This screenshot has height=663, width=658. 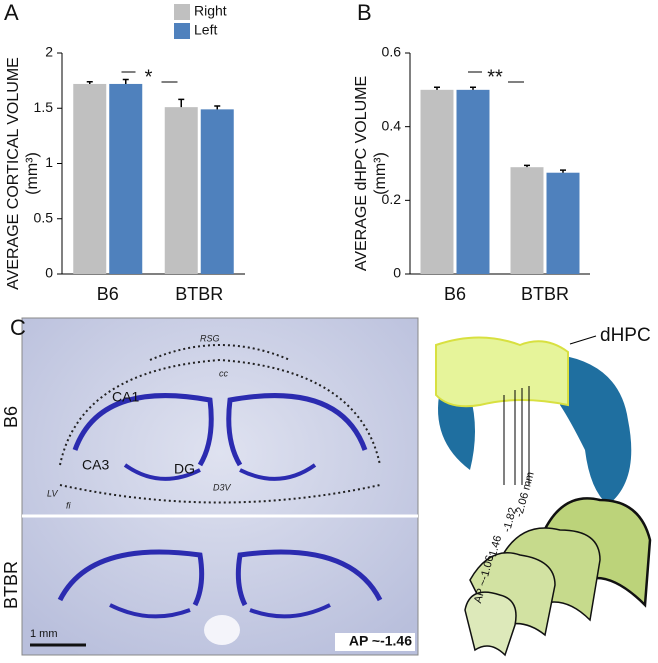 What do you see at coordinates (49, 52) in the screenshot?
I see `y-tick-label: 2` at bounding box center [49, 52].